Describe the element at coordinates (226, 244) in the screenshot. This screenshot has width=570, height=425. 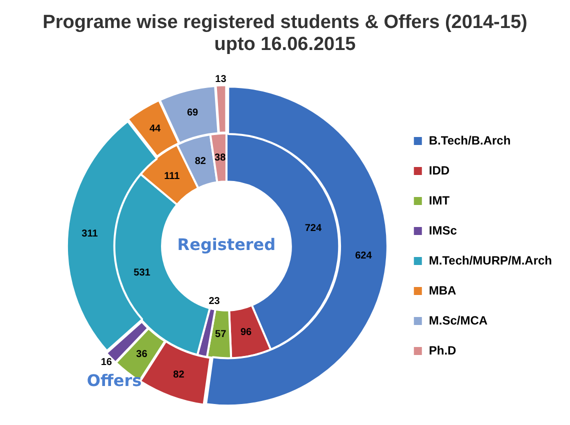
I see `slice-label: Registered` at that location.